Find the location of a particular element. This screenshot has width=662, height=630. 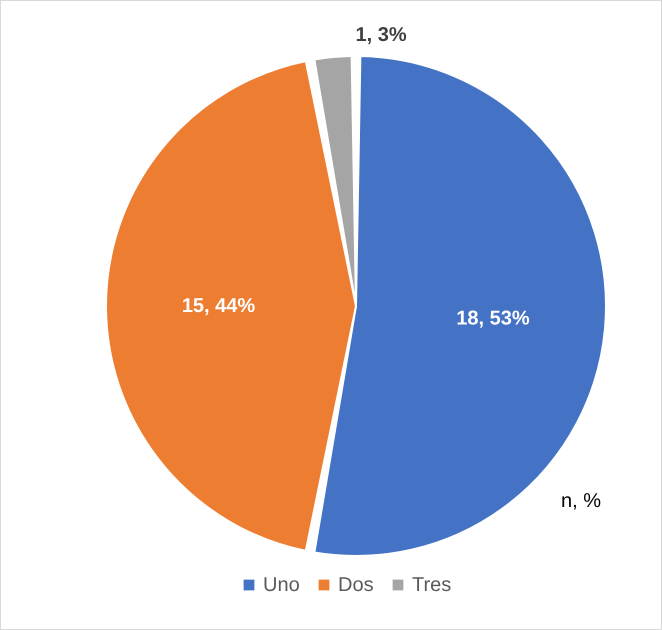

data-label: 18, 53% is located at coordinates (493, 319).